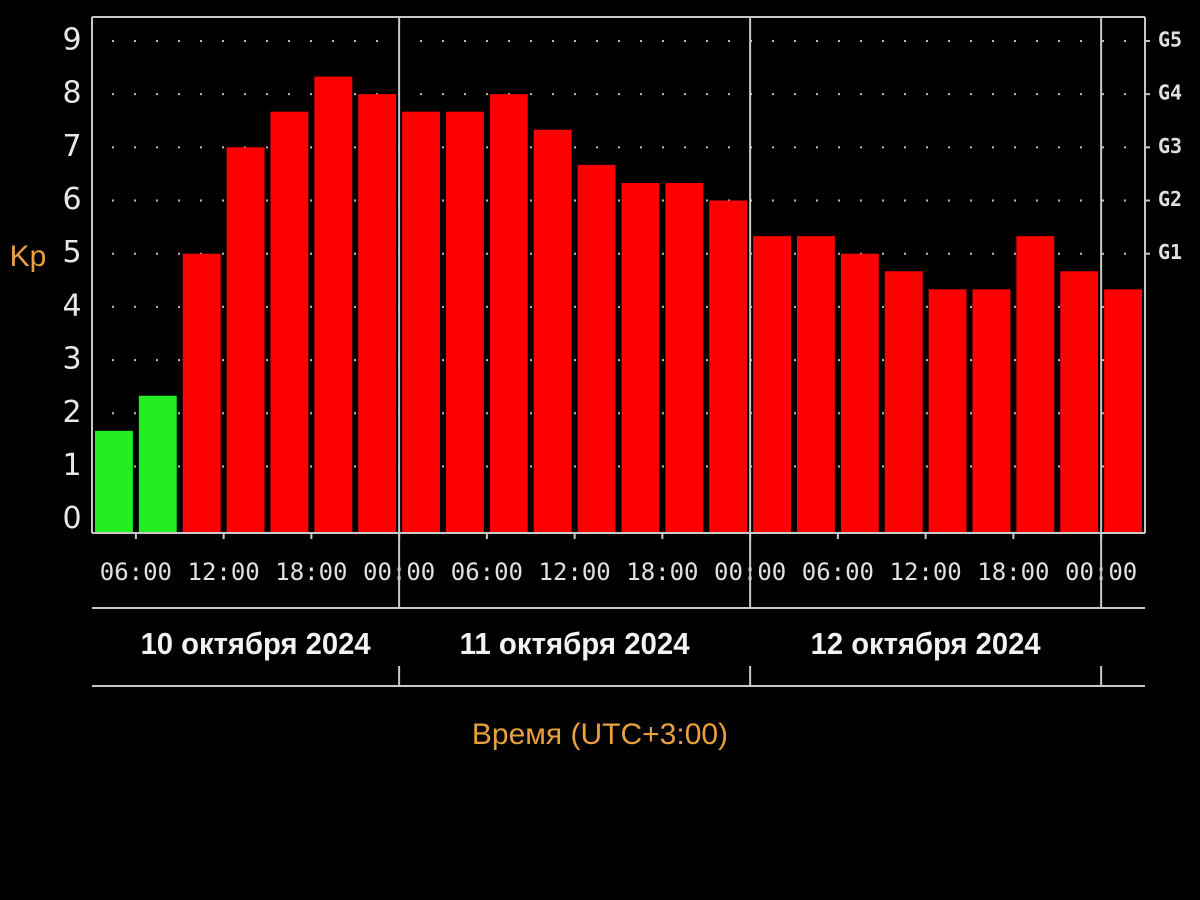  I want to click on y2-tick-label: G2, so click(1170, 199).